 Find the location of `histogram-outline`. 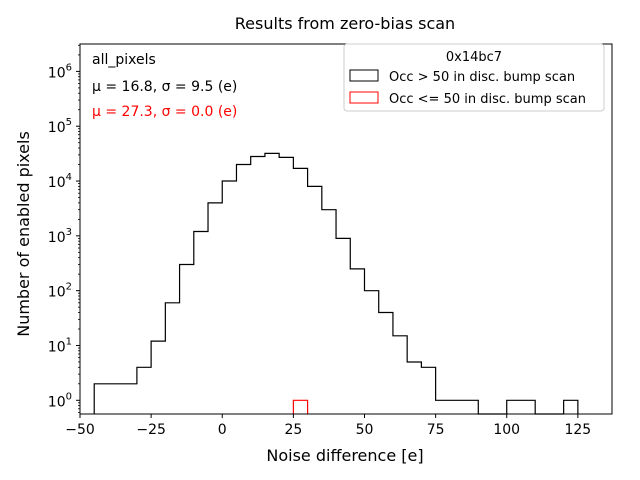

histogram-outline is located at coordinates (300, 406).